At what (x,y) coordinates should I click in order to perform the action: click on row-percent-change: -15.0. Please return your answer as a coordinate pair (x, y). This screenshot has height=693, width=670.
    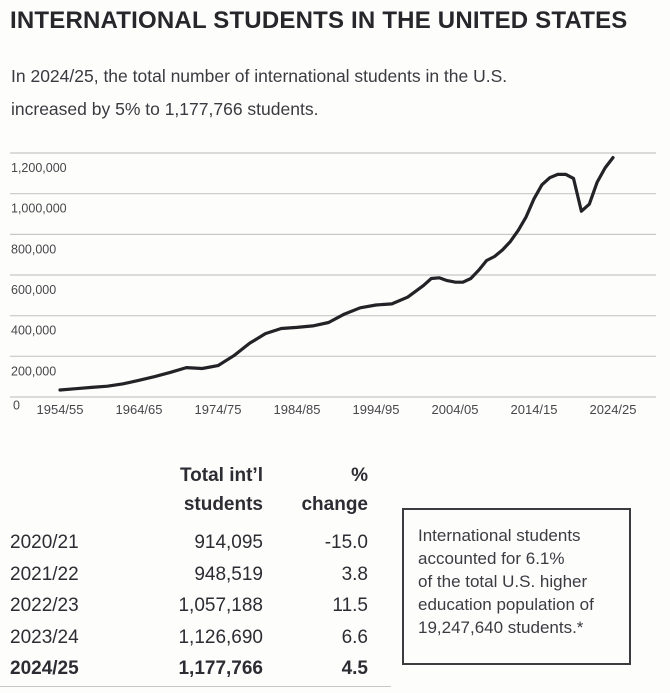
    Looking at the image, I should click on (346, 542).